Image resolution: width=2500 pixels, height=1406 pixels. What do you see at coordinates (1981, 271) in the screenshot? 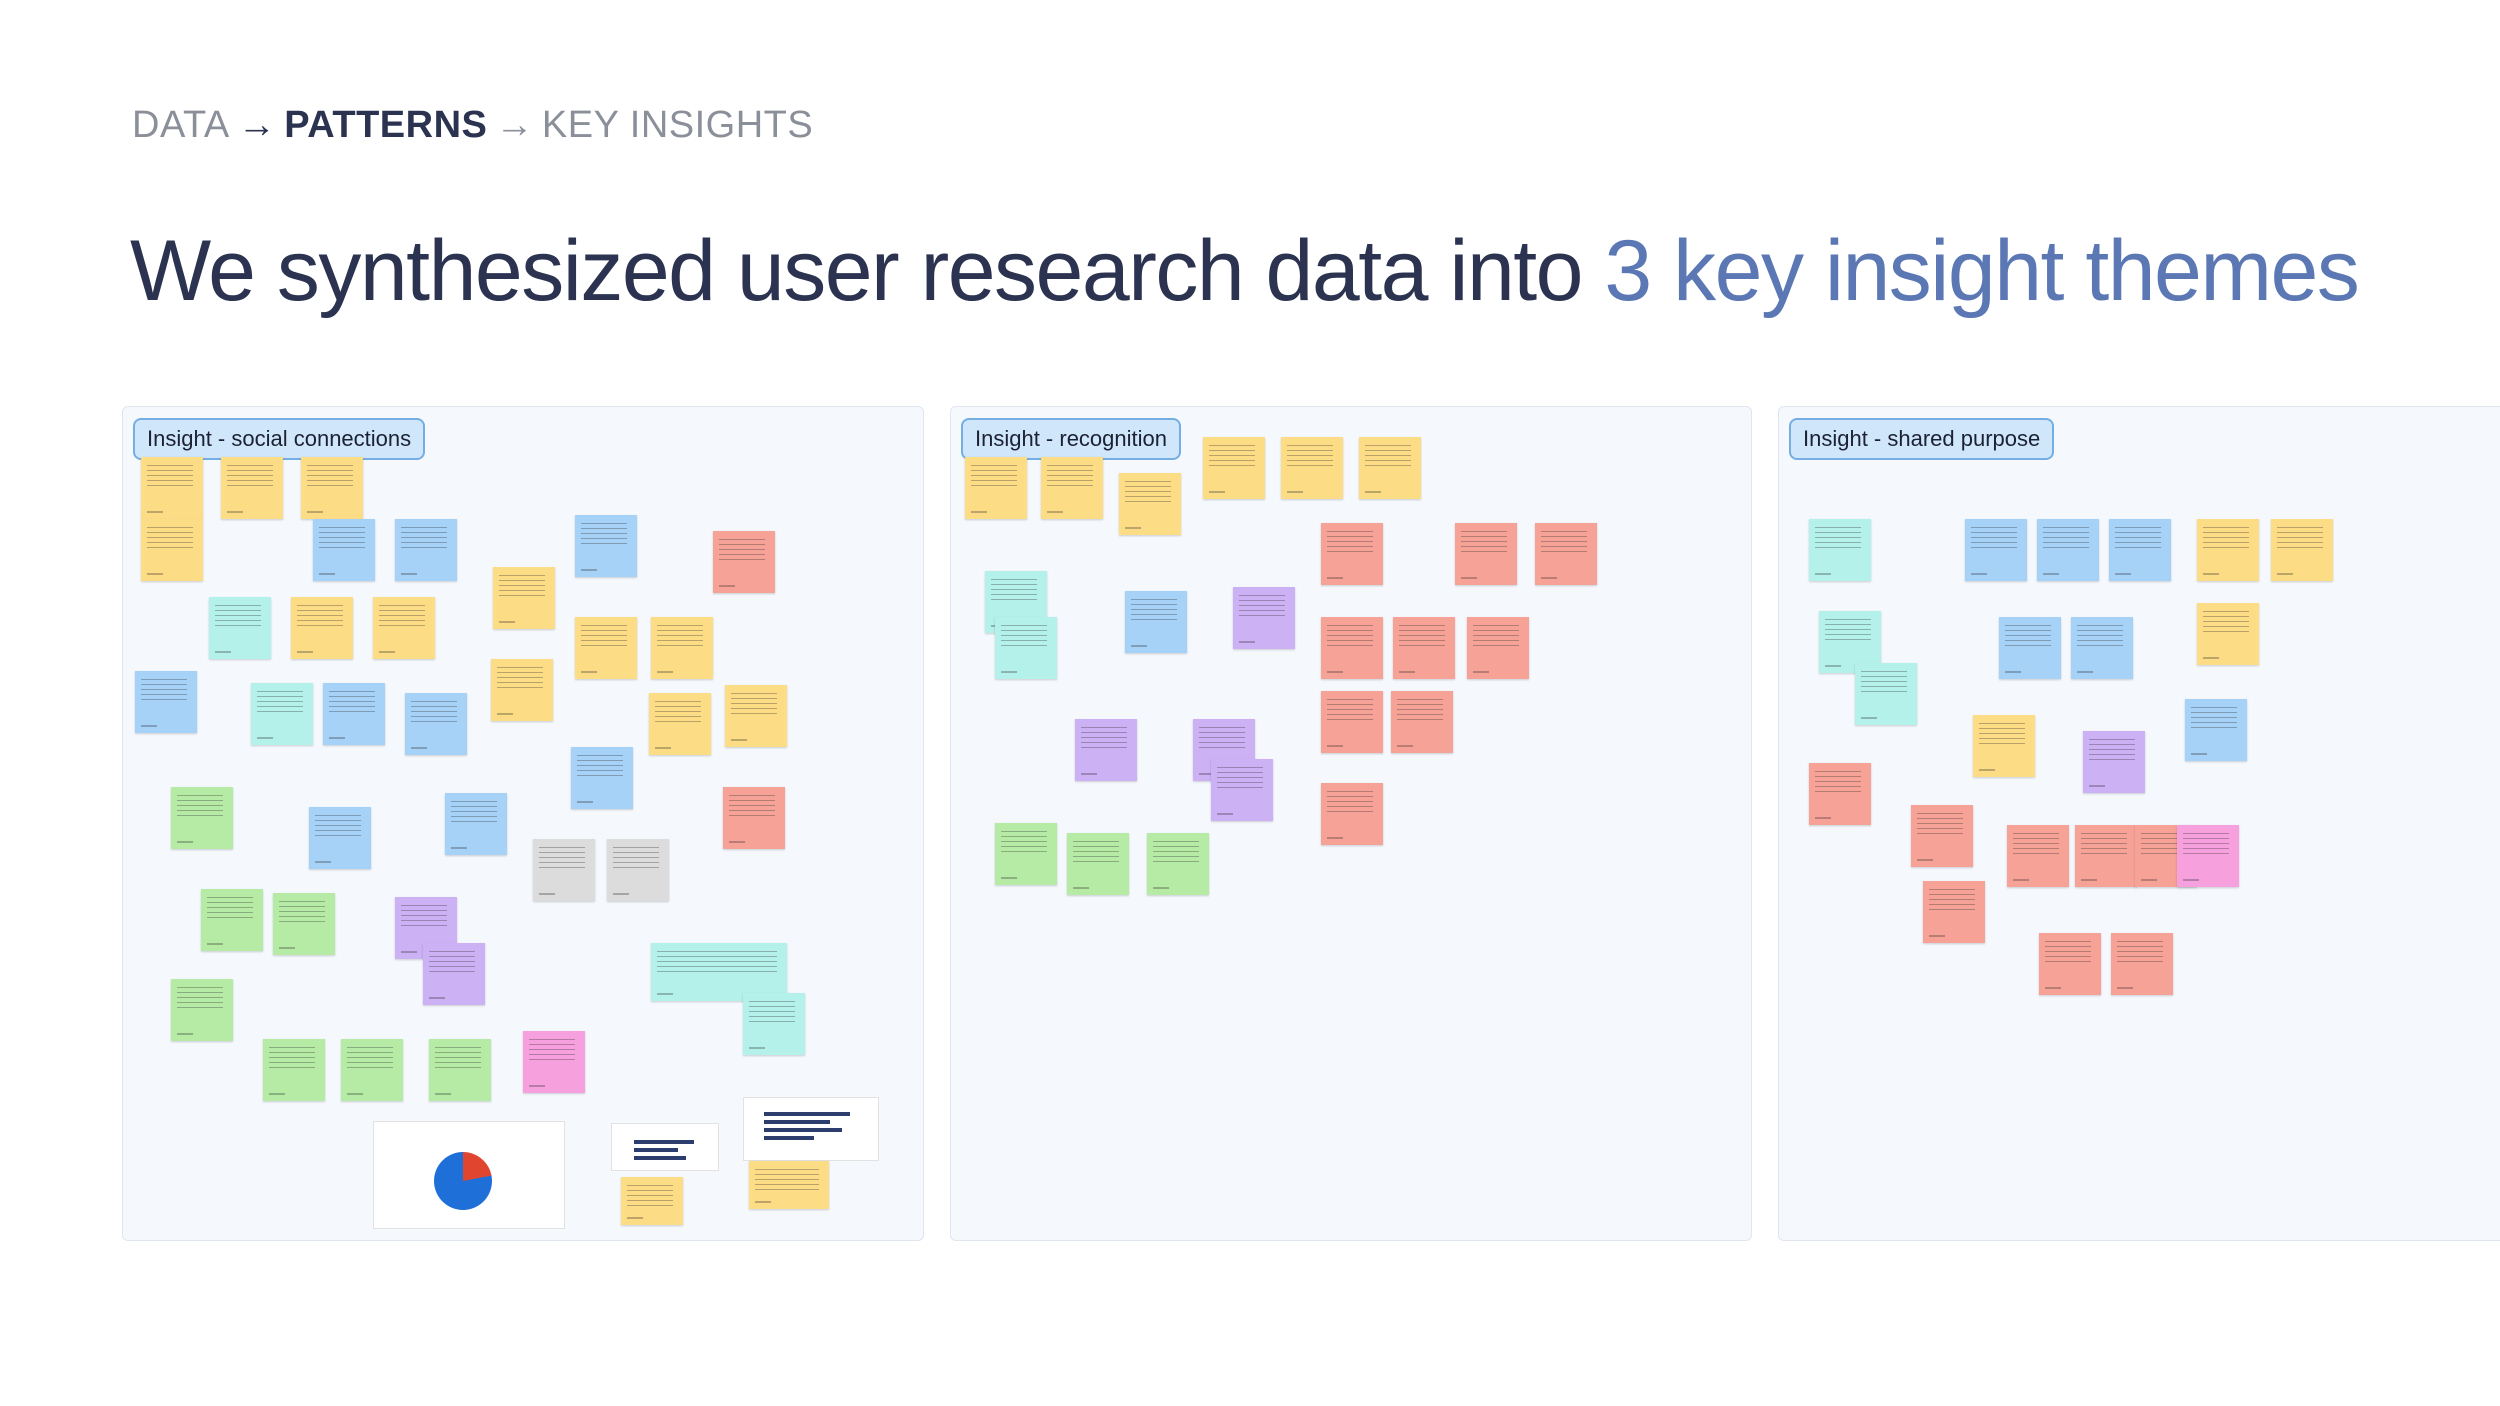
I see `title-accent: 3 key insight themes` at bounding box center [1981, 271].